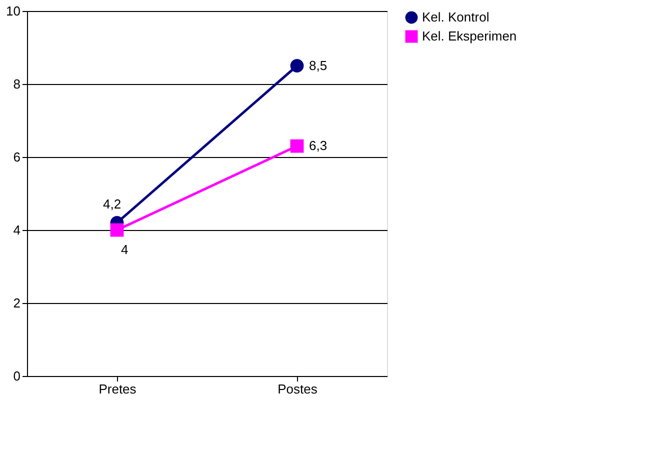 The height and width of the screenshot is (470, 651). Describe the element at coordinates (16, 230) in the screenshot. I see `y-tick-label: 4` at that location.